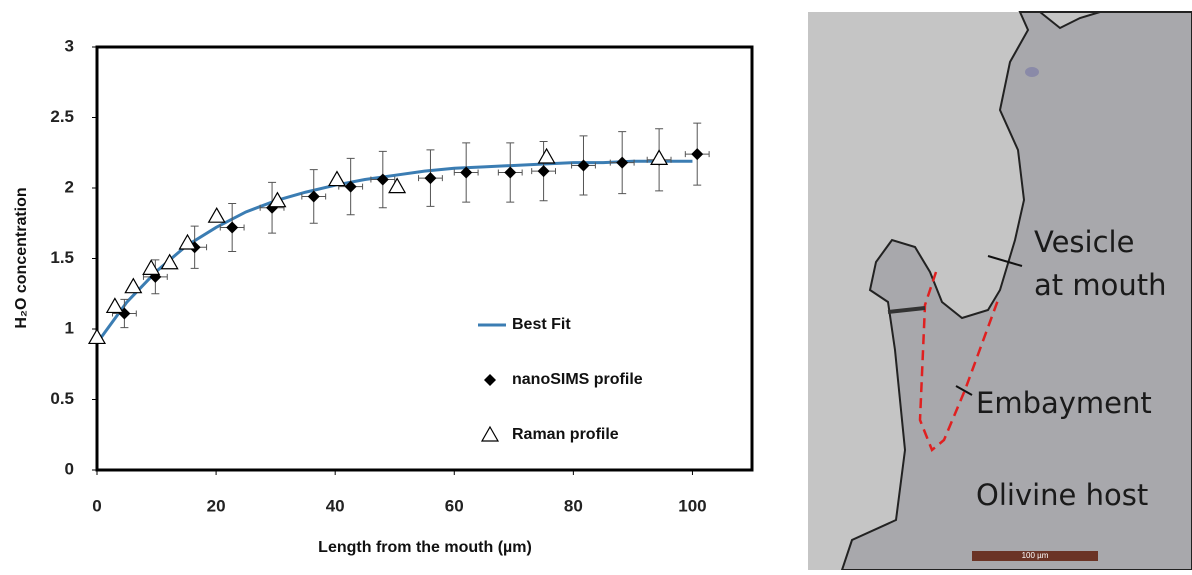  I want to click on y-tick-label: 0.5, so click(62, 398).